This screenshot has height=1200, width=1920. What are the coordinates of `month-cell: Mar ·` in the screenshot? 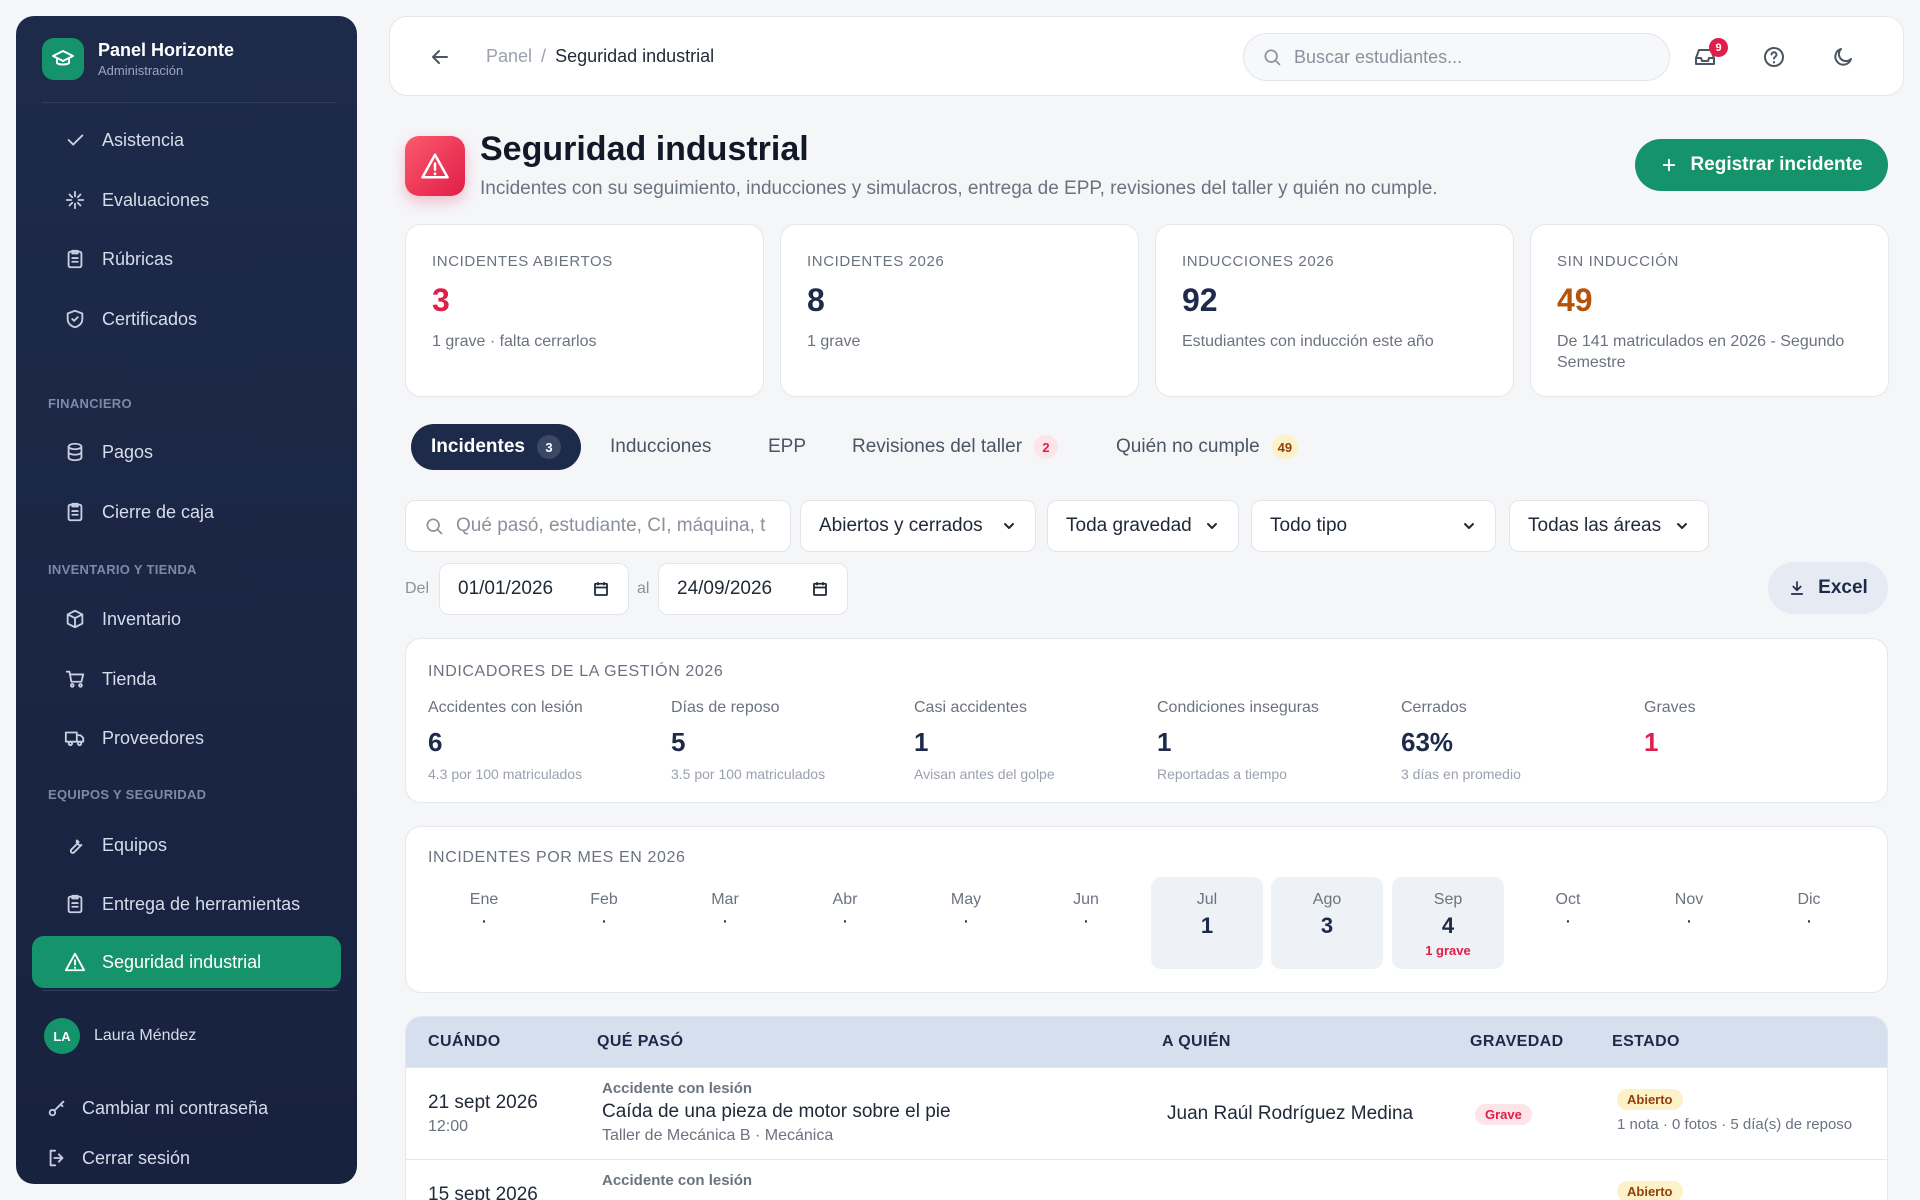 It's located at (725, 923).